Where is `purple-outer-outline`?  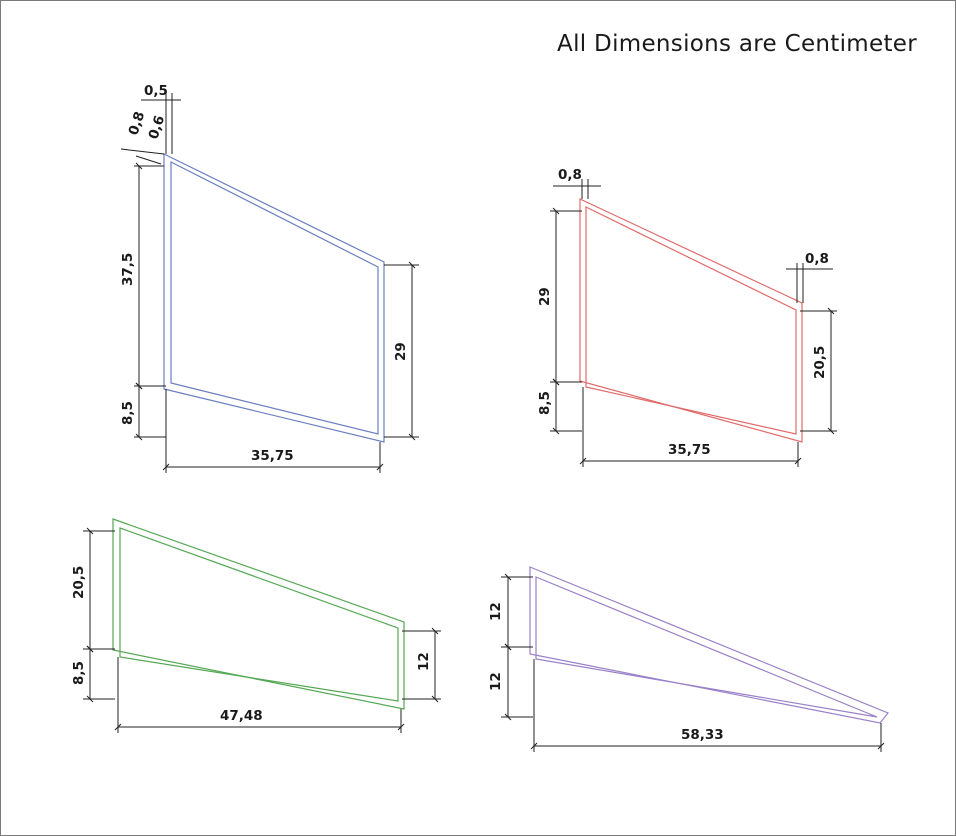
purple-outer-outline is located at coordinates (709, 645).